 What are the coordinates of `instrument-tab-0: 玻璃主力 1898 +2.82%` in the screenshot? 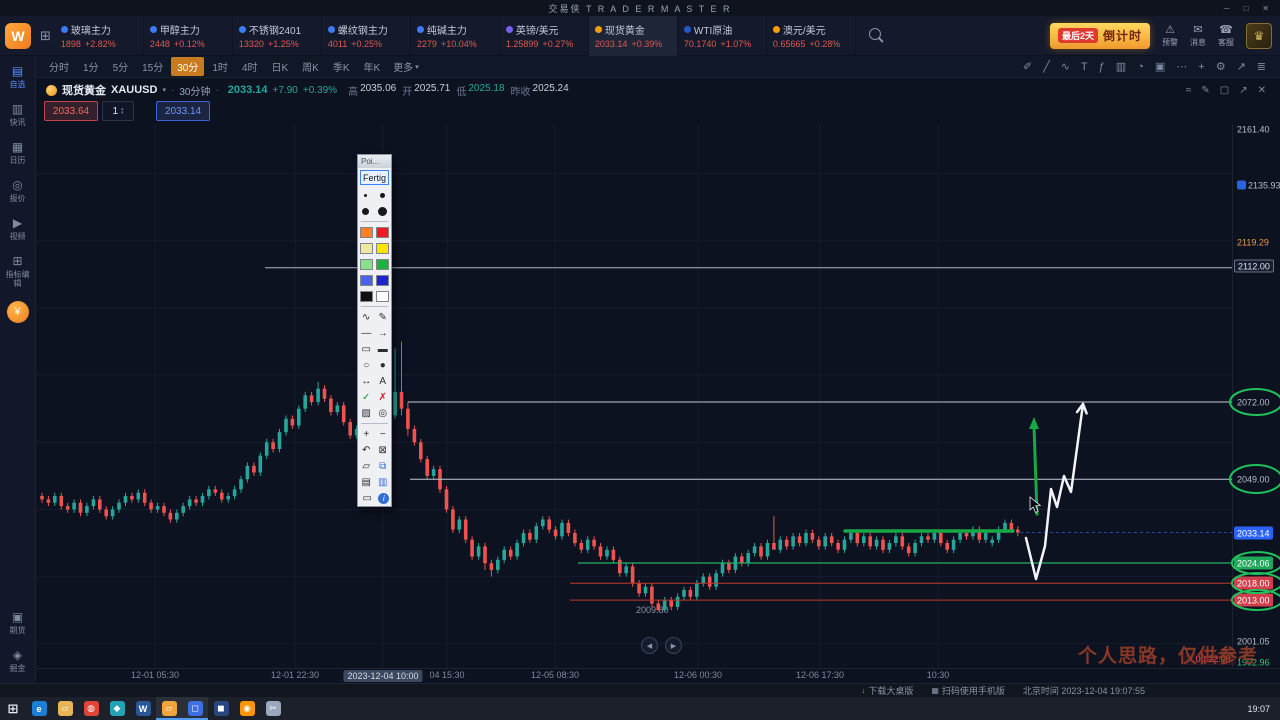 It's located at (99, 35).